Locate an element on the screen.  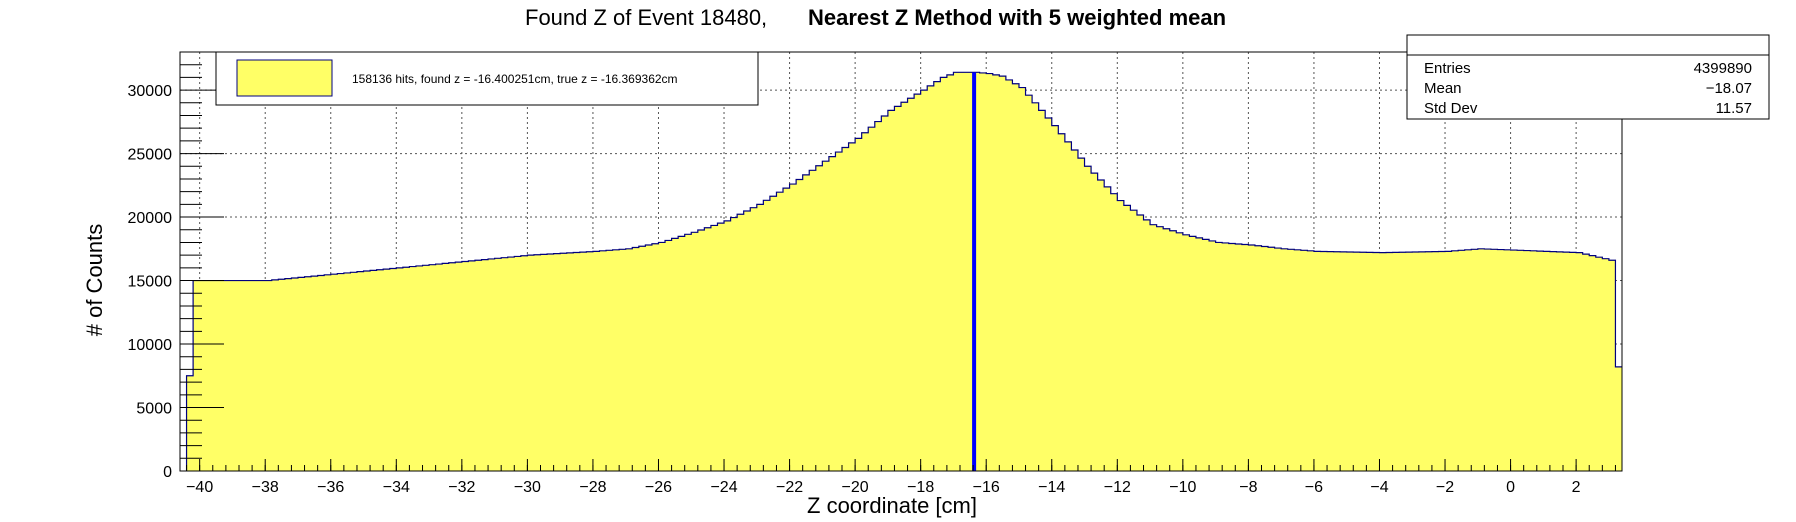
chart-title: Nearest Z Method with 5 weighted mean is located at coordinates (1017, 17).